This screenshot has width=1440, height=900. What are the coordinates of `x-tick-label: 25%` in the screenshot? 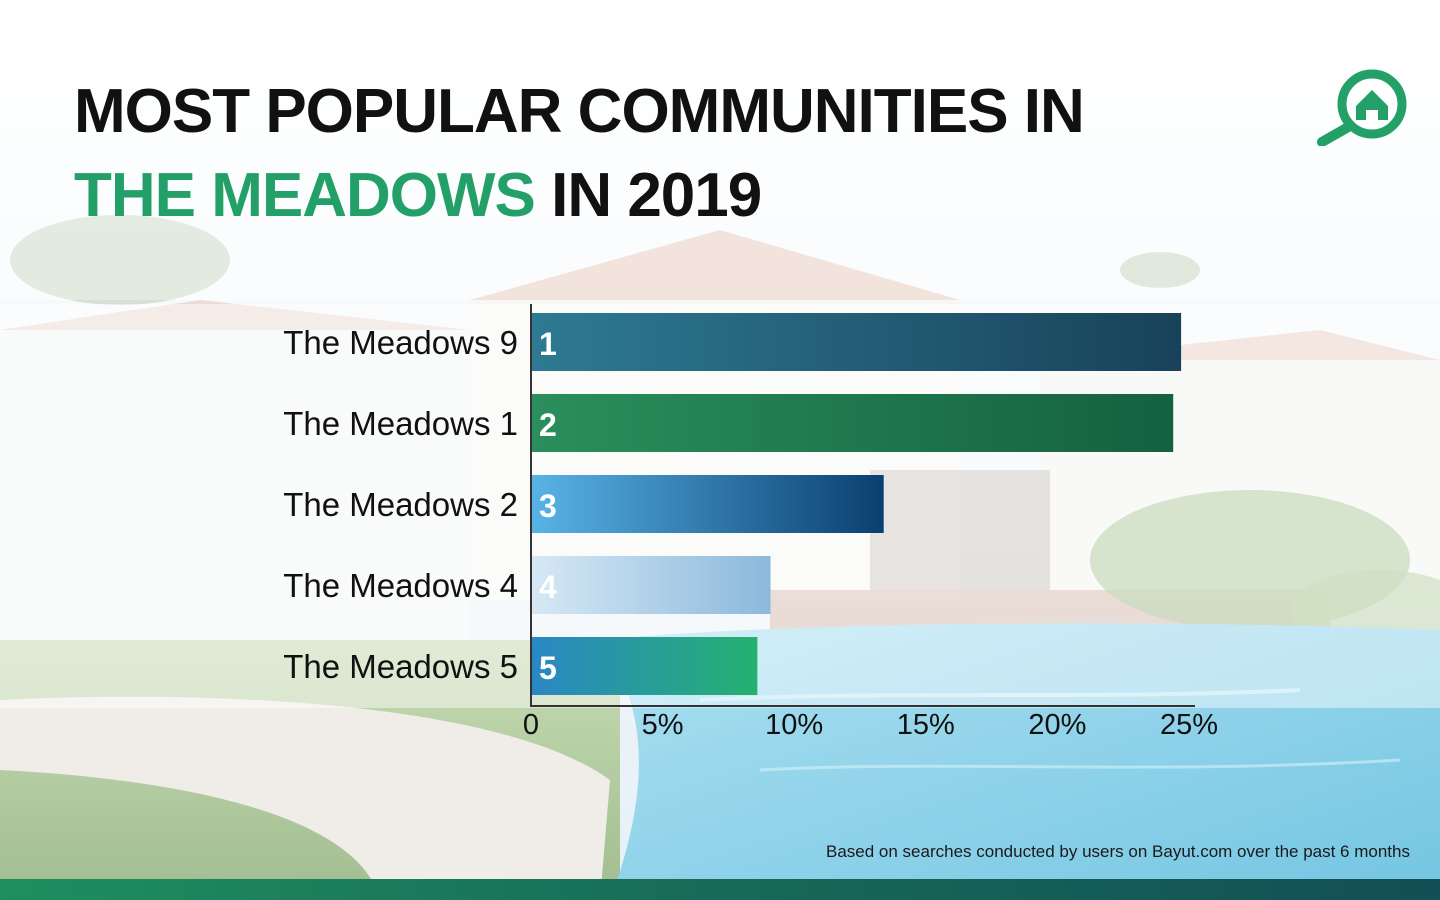 It's located at (1189, 725).